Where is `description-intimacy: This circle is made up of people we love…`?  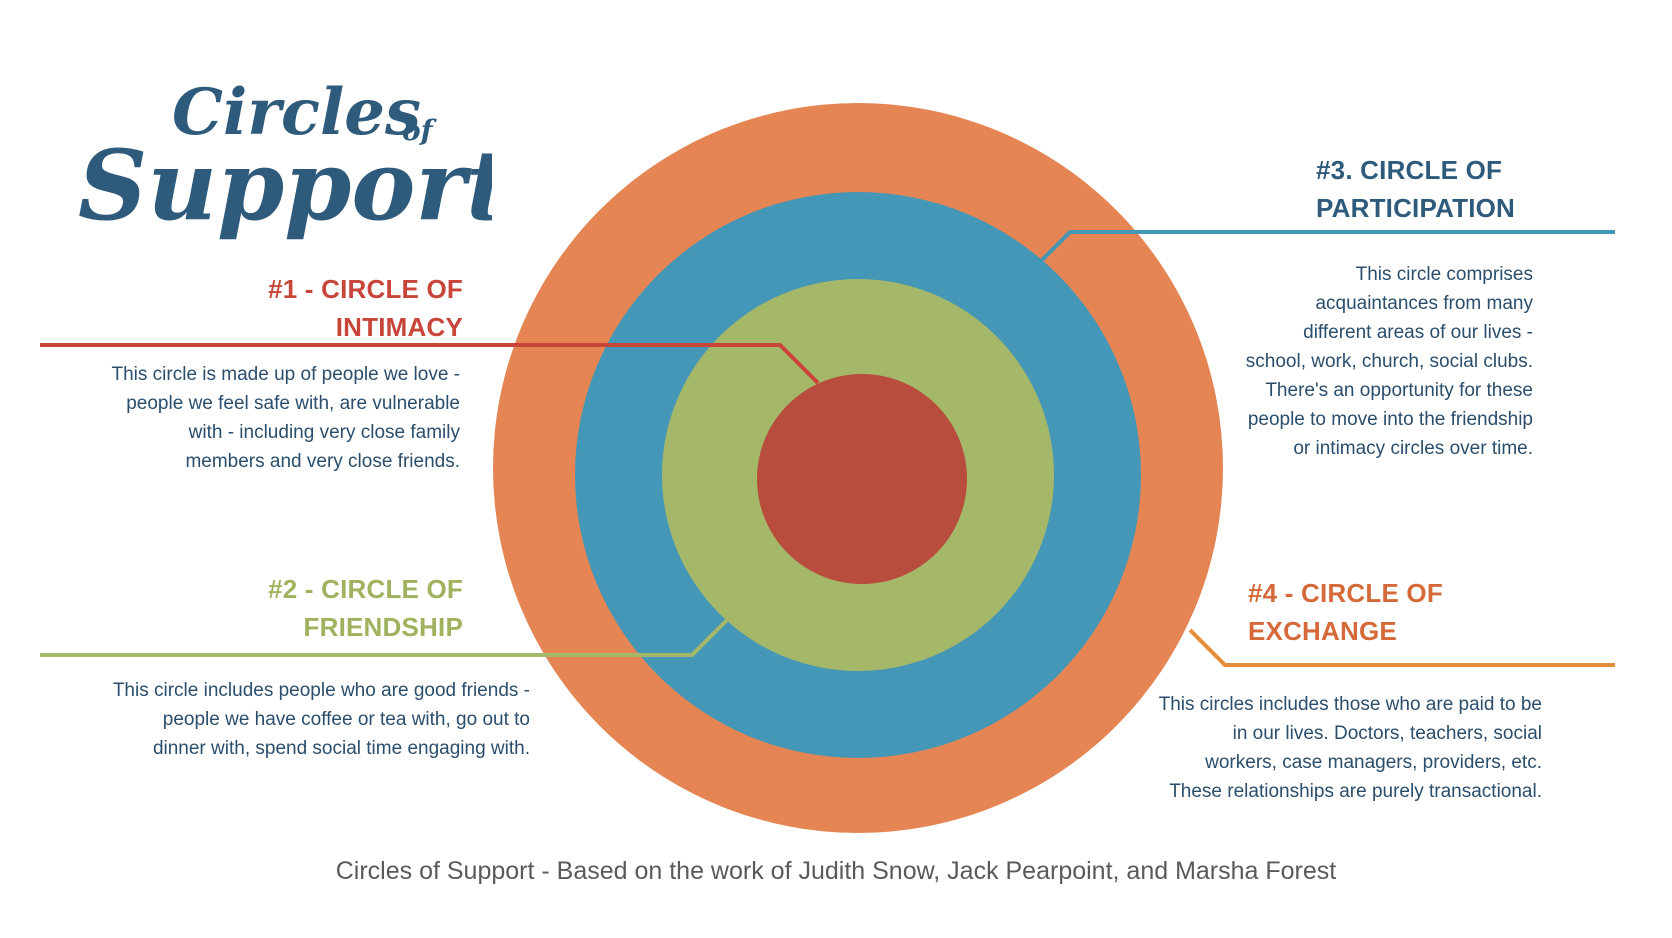
description-intimacy: This circle is made up of people we love… is located at coordinates (286, 418).